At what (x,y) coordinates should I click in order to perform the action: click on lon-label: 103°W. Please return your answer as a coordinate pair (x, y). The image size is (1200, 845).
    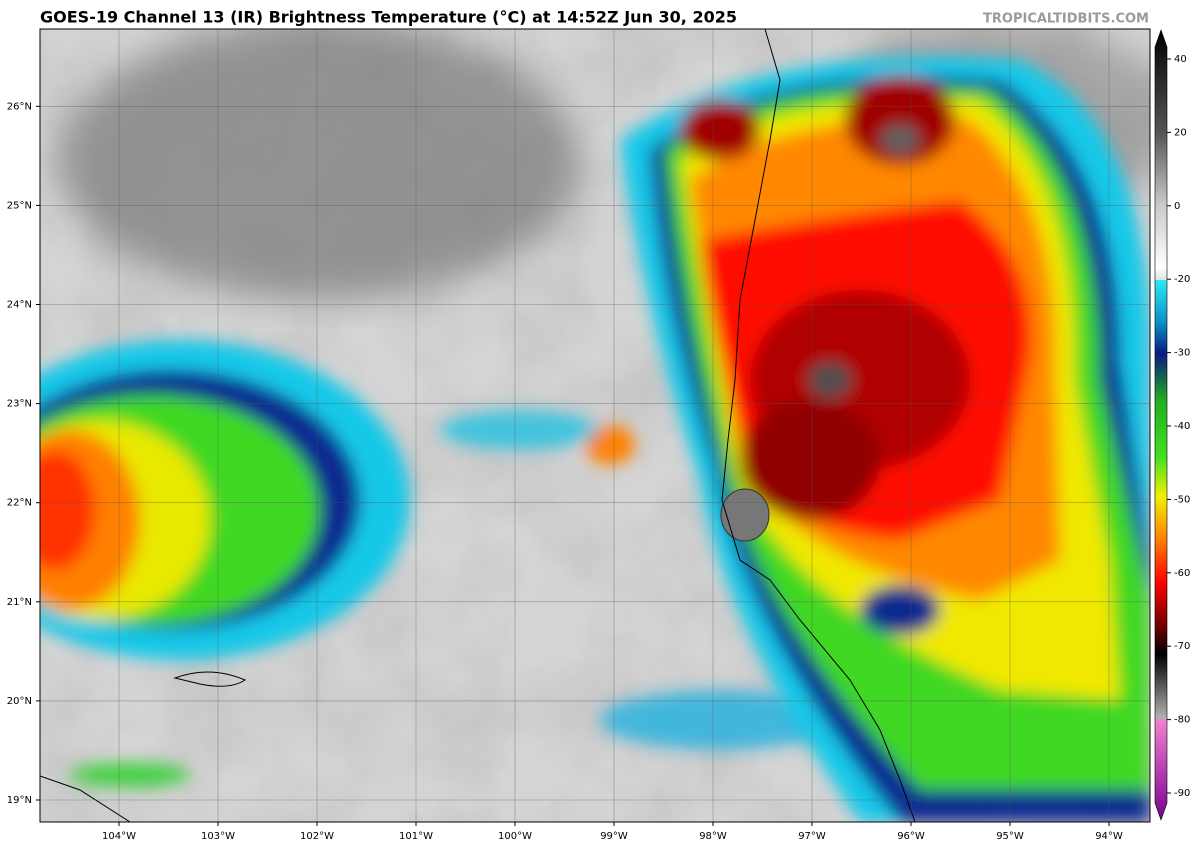
    Looking at the image, I should click on (218, 836).